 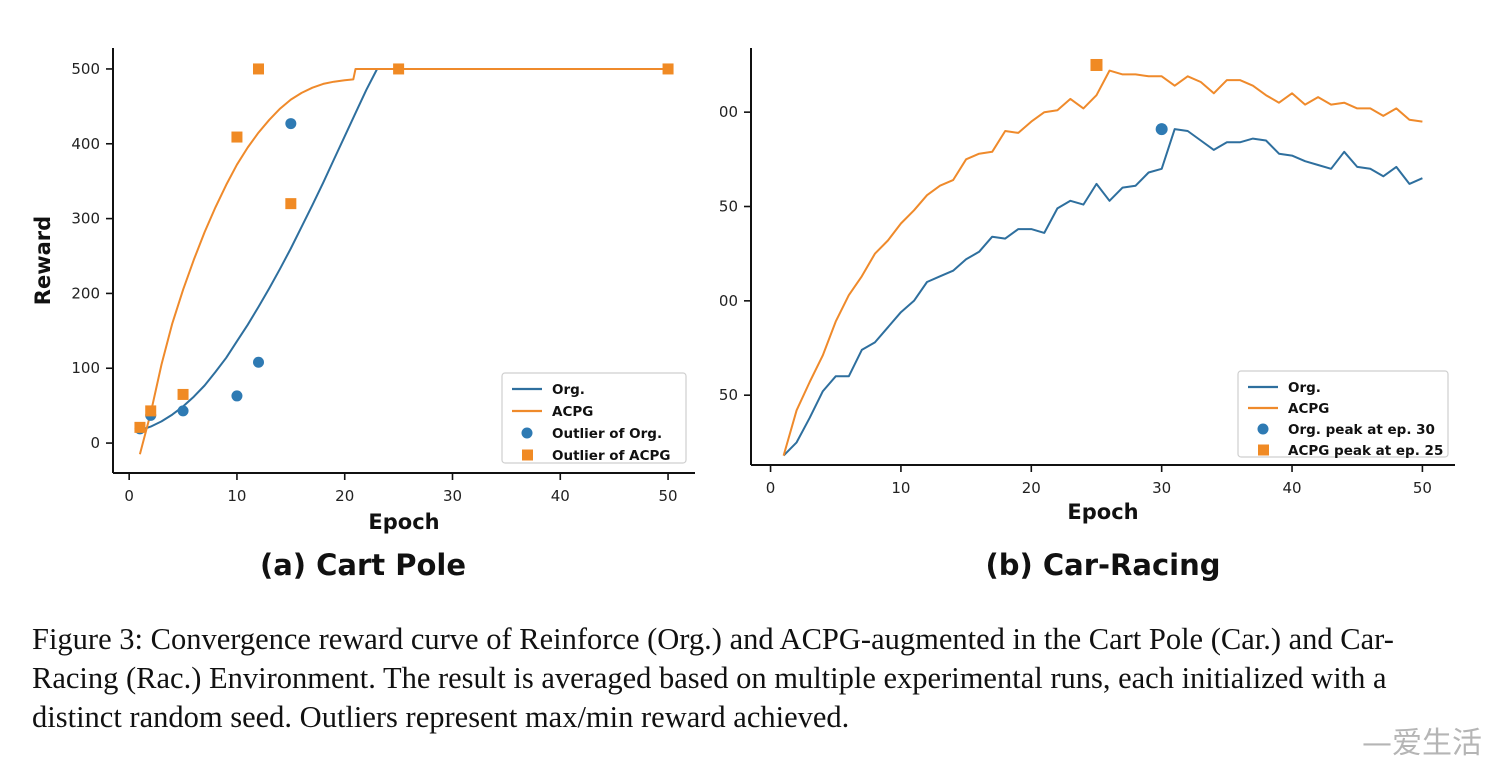 I want to click on legend-label: Outlier of Org., so click(x=607, y=434).